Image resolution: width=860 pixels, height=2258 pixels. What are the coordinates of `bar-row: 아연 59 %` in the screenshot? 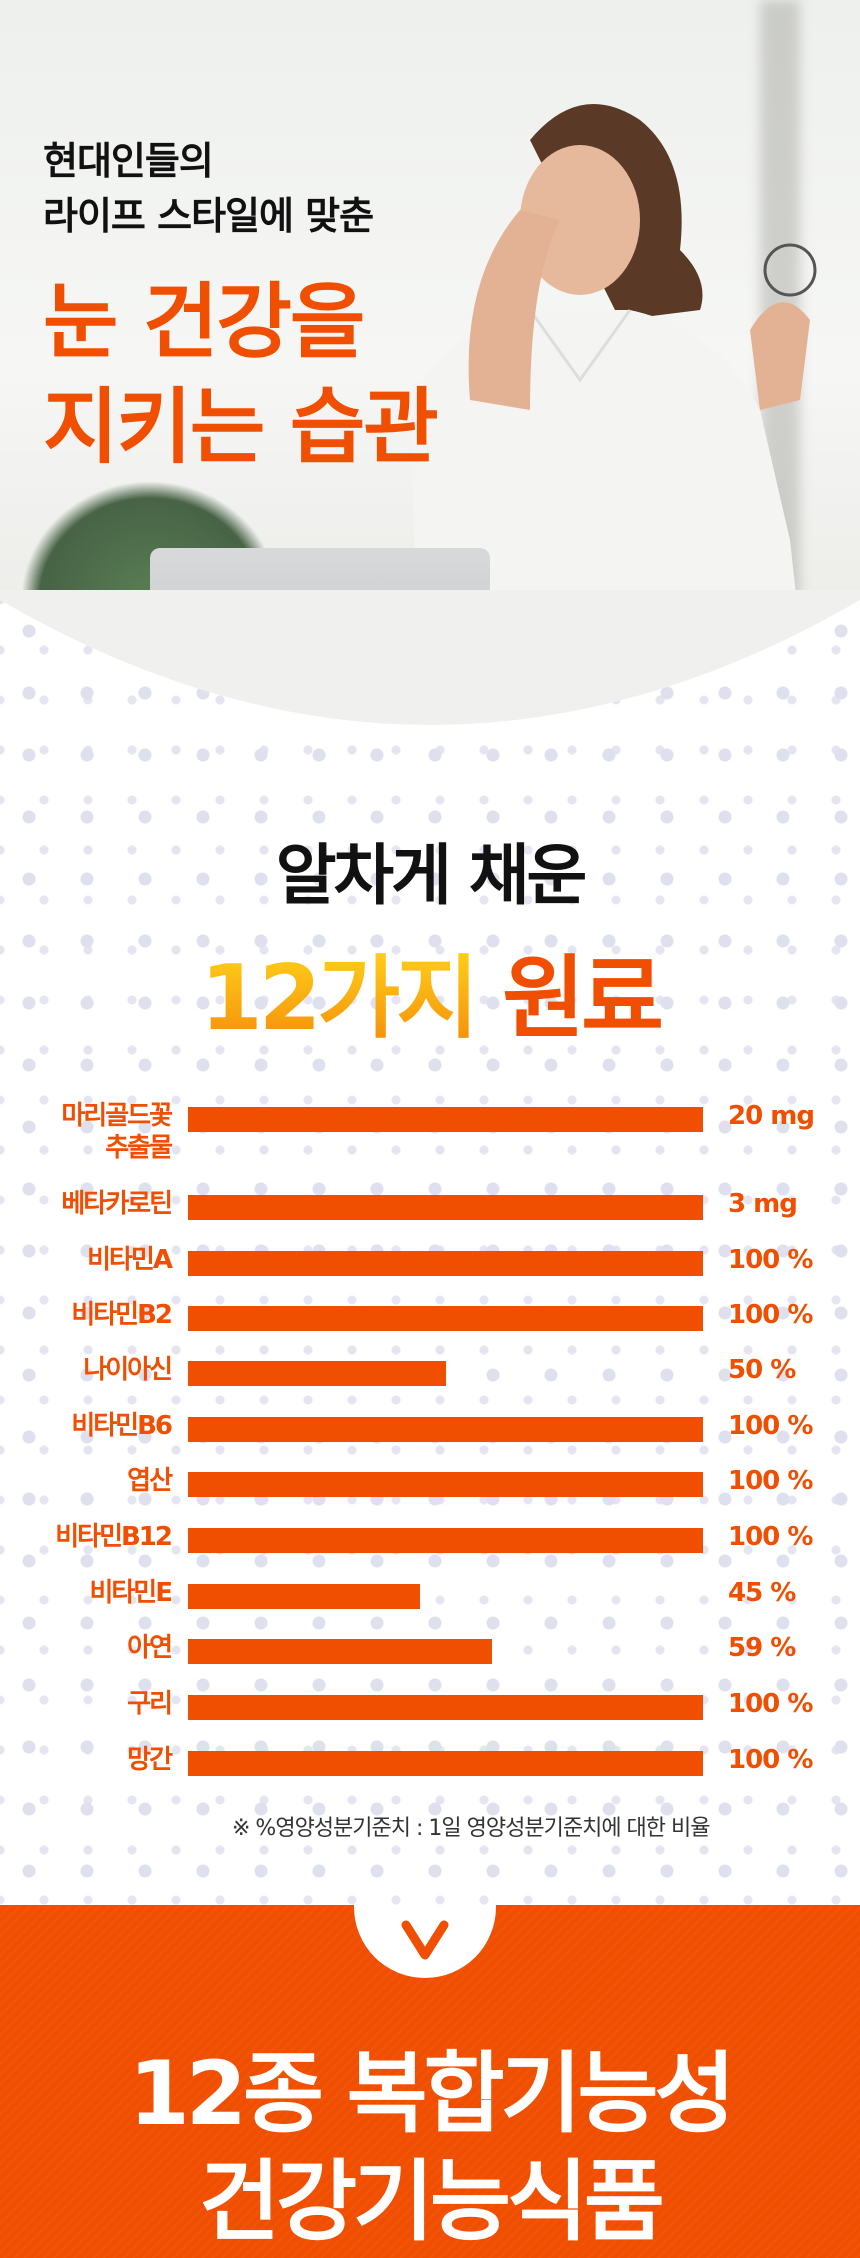 It's located at (430, 1652).